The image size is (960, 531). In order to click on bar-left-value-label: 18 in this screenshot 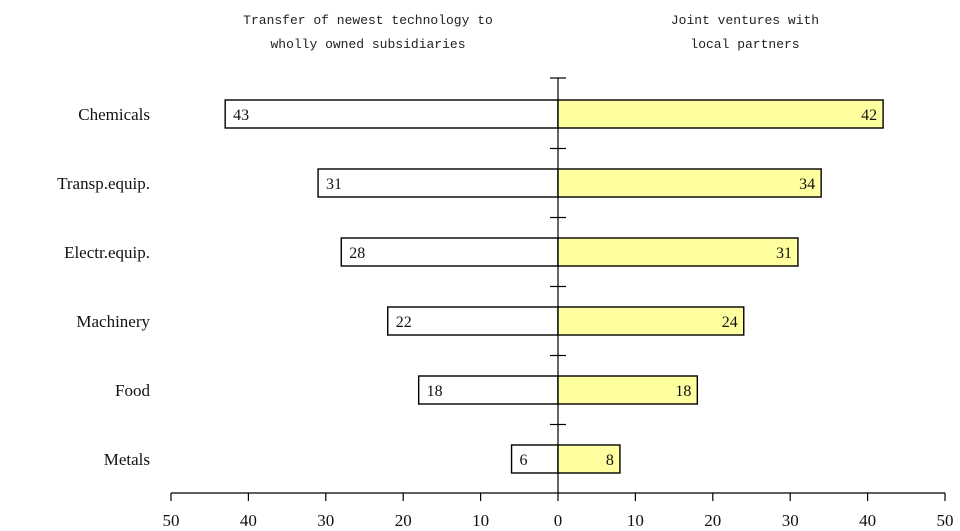, I will do `click(435, 391)`.